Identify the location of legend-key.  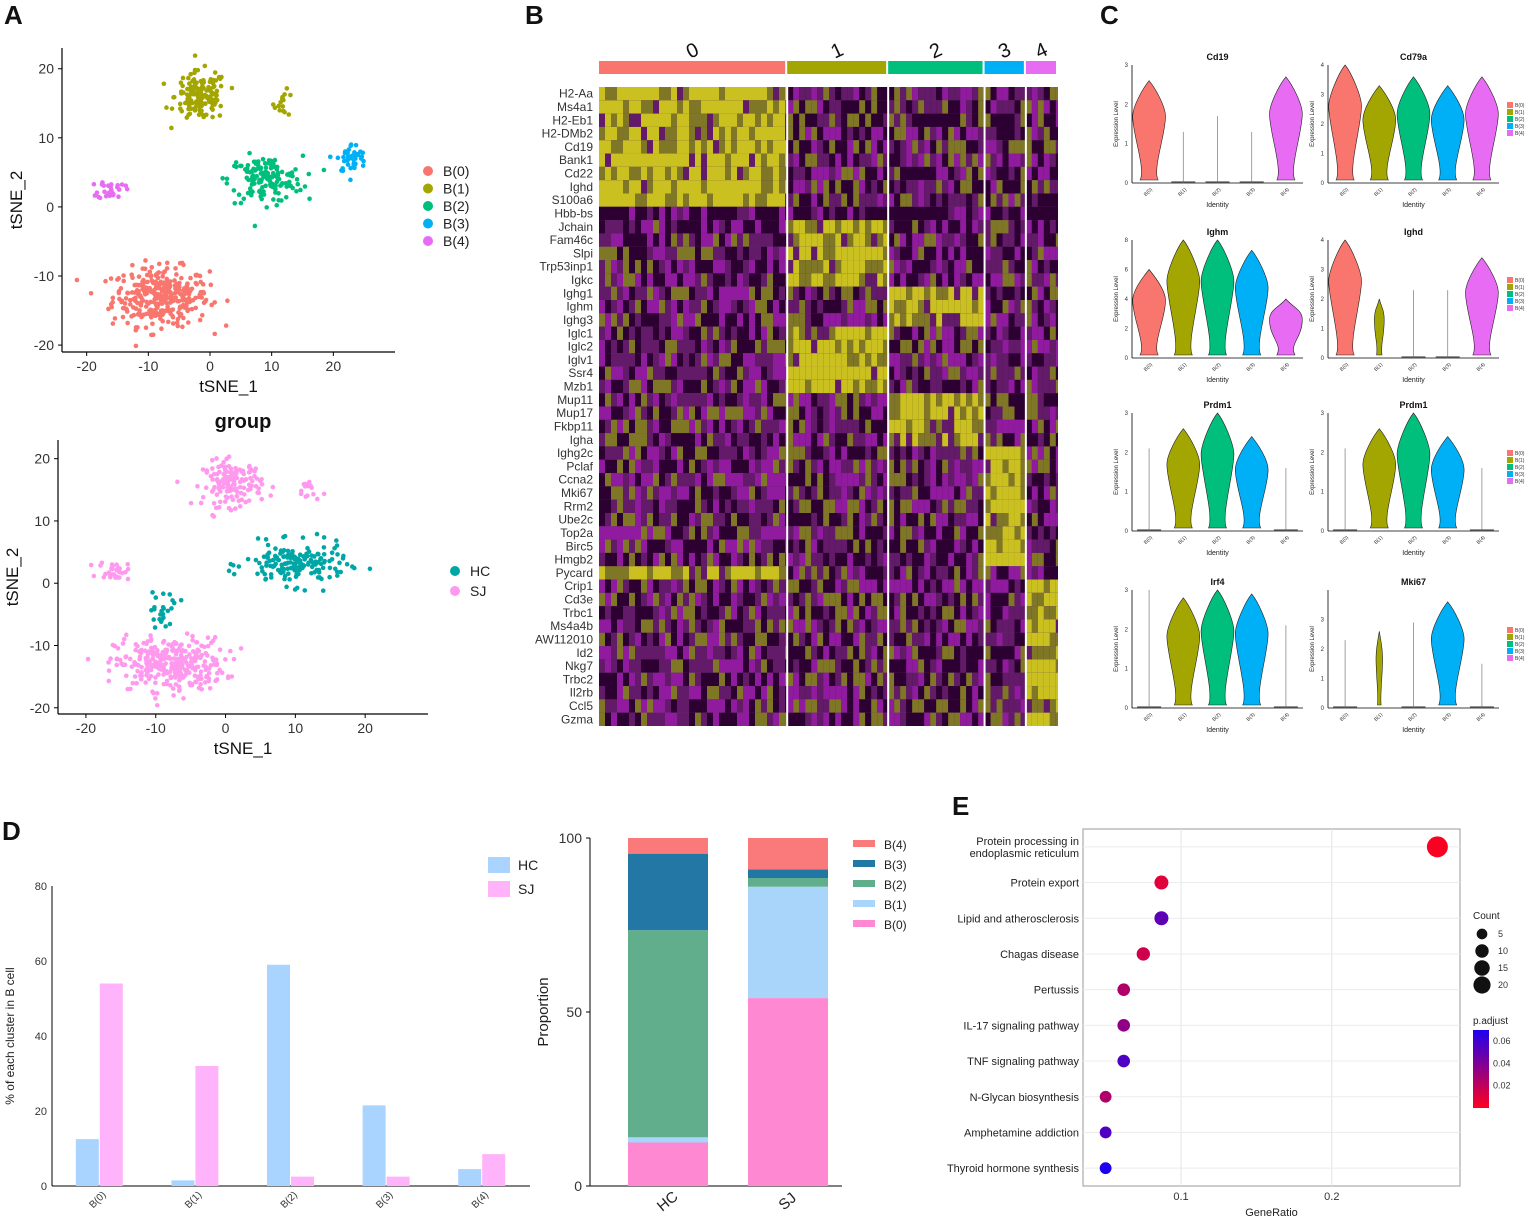
(428, 171).